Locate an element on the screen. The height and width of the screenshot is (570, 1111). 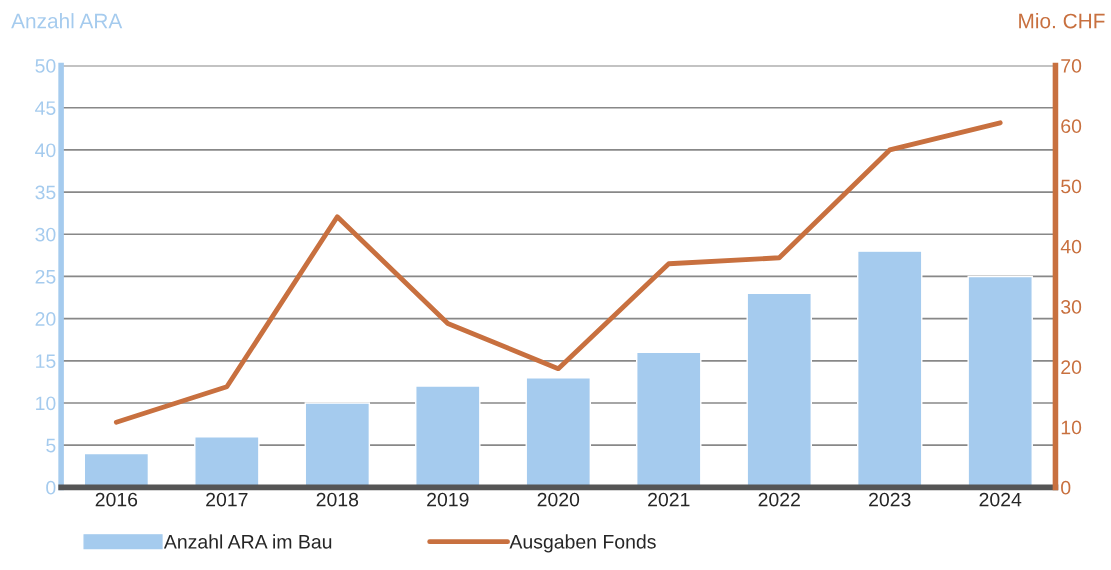
y2-tick-label: 0 is located at coordinates (1066, 487).